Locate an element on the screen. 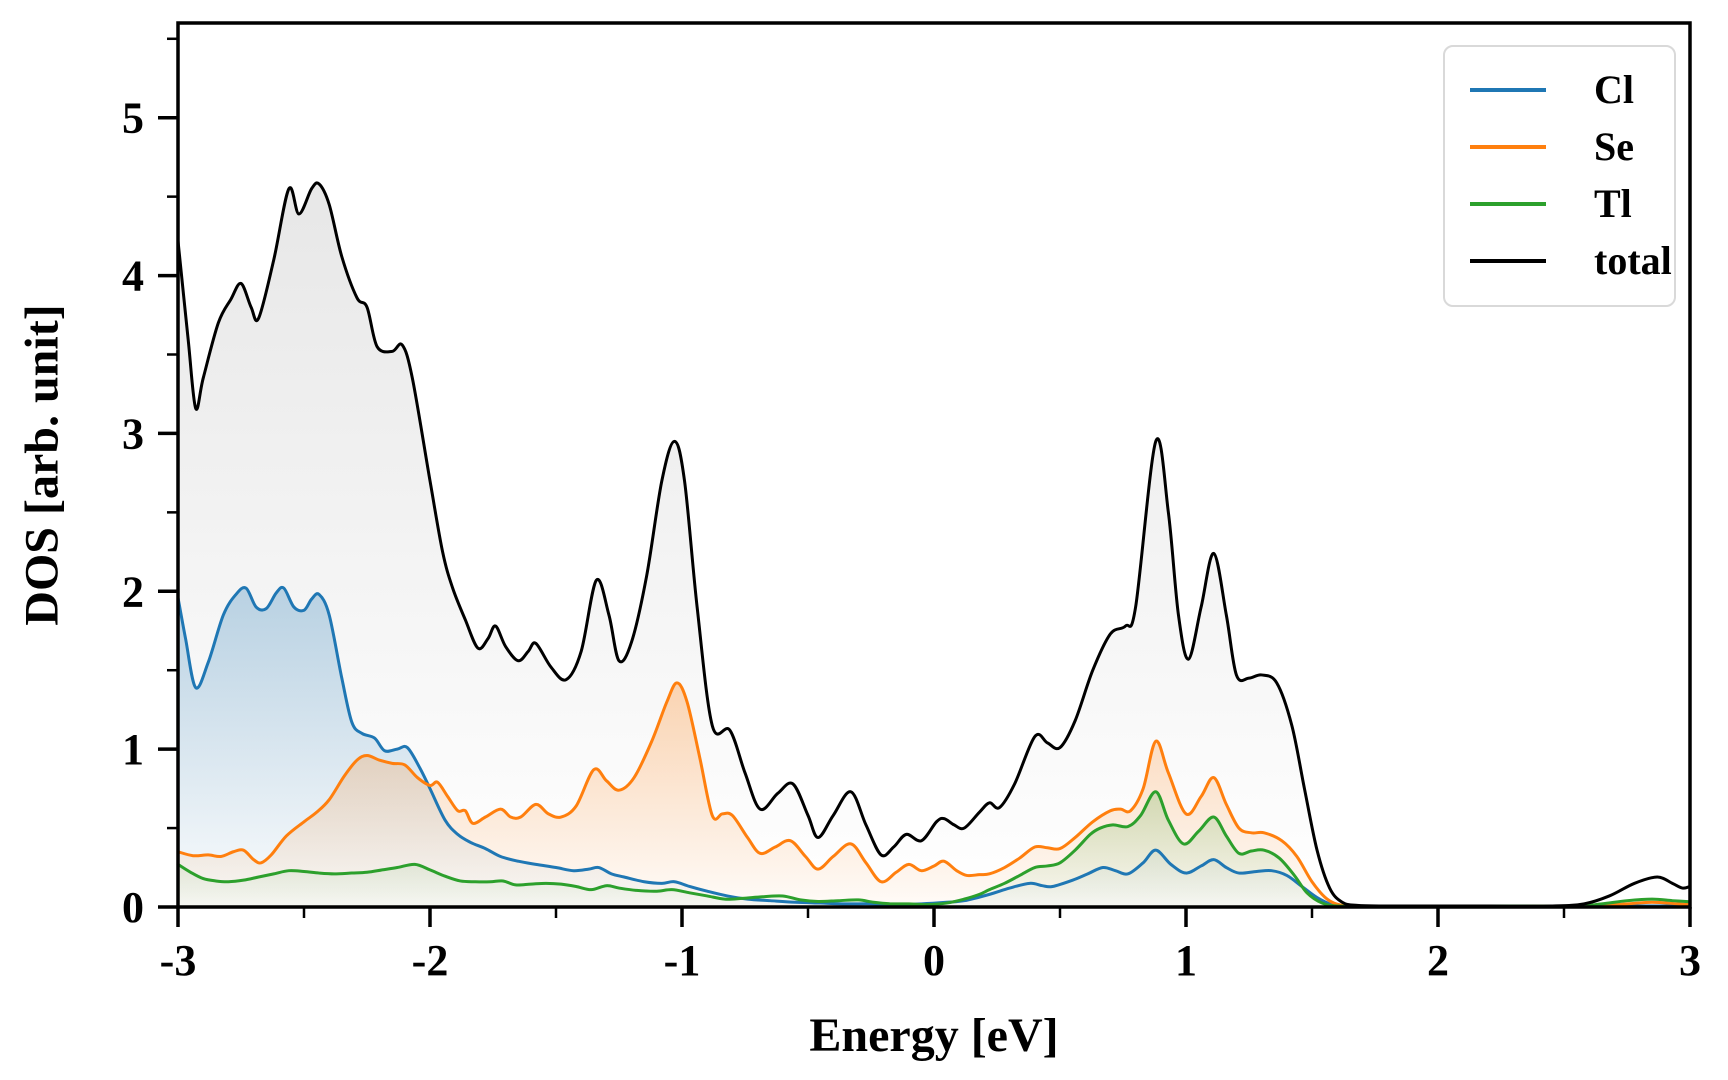 The height and width of the screenshot is (1080, 1728). x-tick-label: -2 is located at coordinates (430, 960).